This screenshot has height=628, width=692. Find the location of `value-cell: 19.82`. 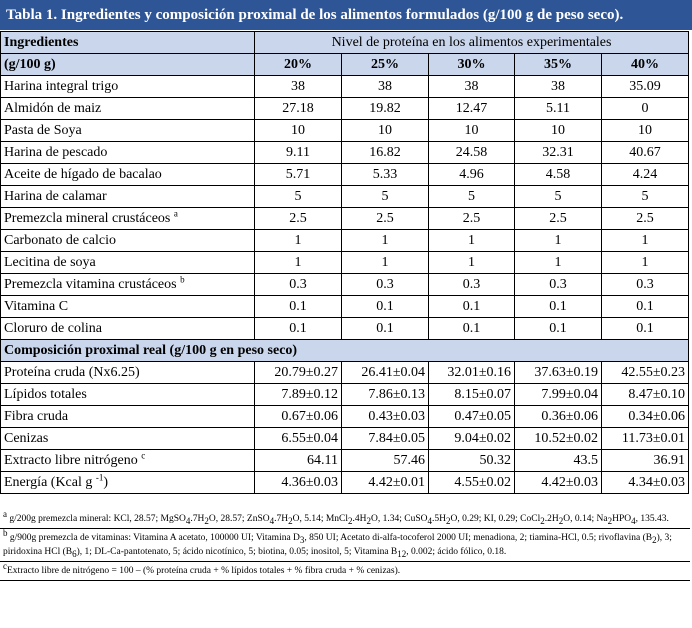

value-cell: 19.82 is located at coordinates (385, 108).